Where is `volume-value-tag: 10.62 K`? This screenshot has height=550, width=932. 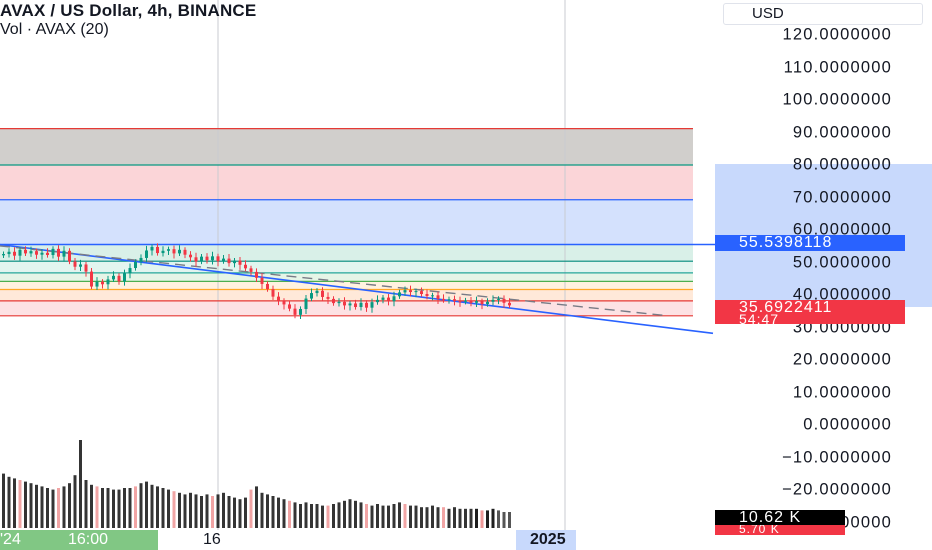 volume-value-tag: 10.62 K is located at coordinates (780, 517).